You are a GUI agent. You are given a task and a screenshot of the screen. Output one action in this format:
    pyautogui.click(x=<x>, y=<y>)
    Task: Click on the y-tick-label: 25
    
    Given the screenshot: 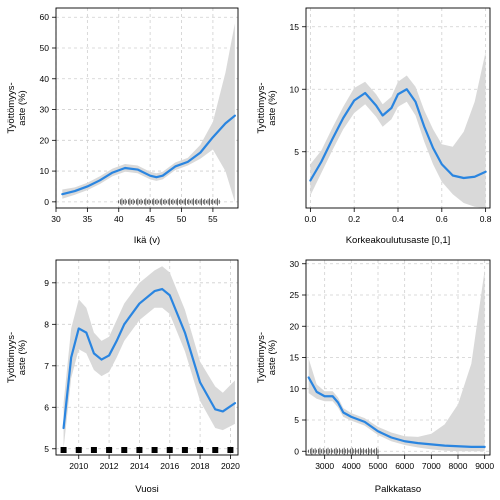 What is the action you would take?
    pyautogui.click(x=295, y=295)
    